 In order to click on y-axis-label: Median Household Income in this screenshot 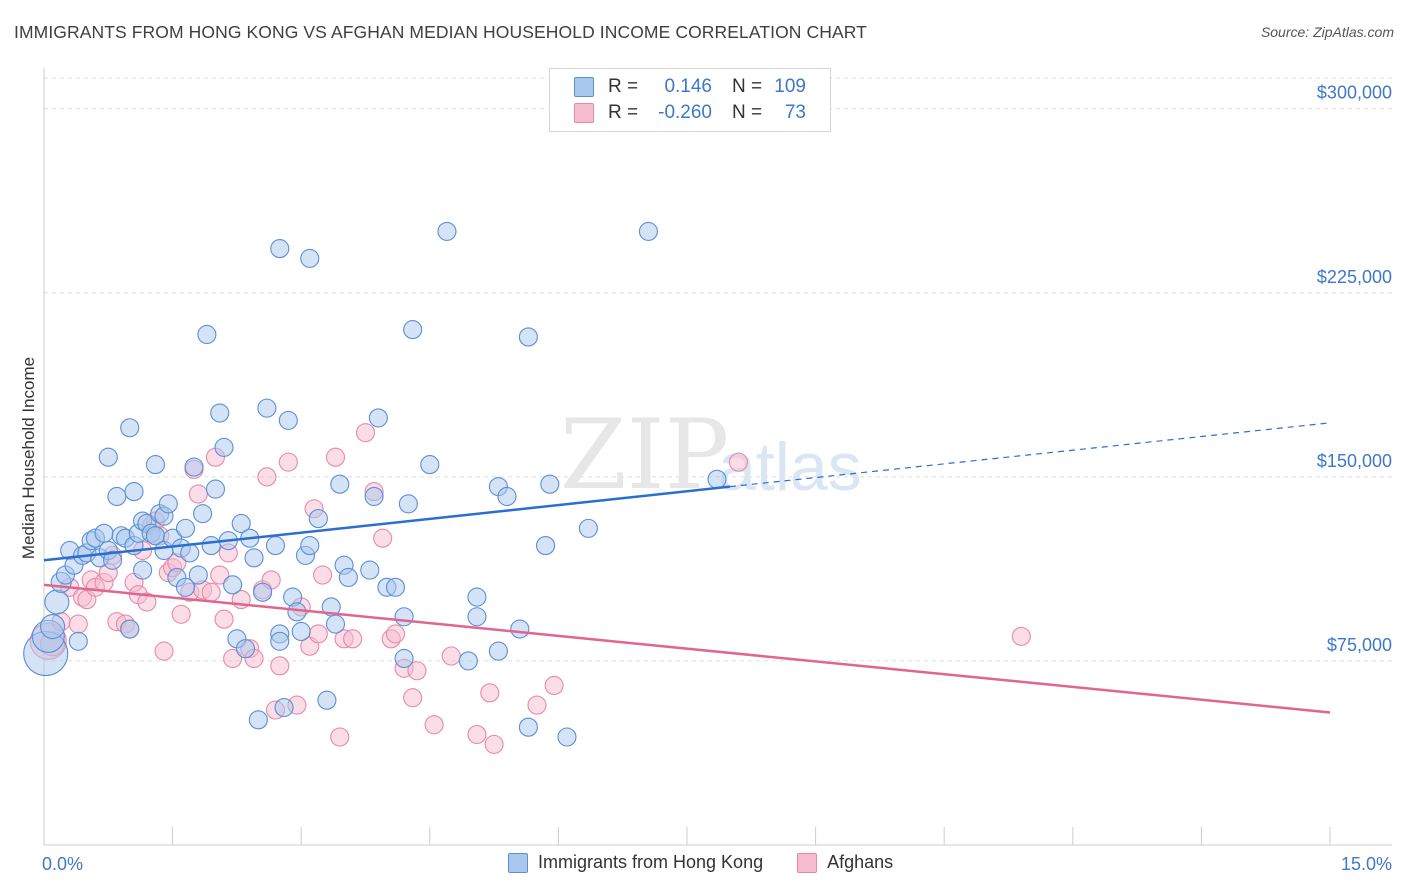, I will do `click(28, 458)`.